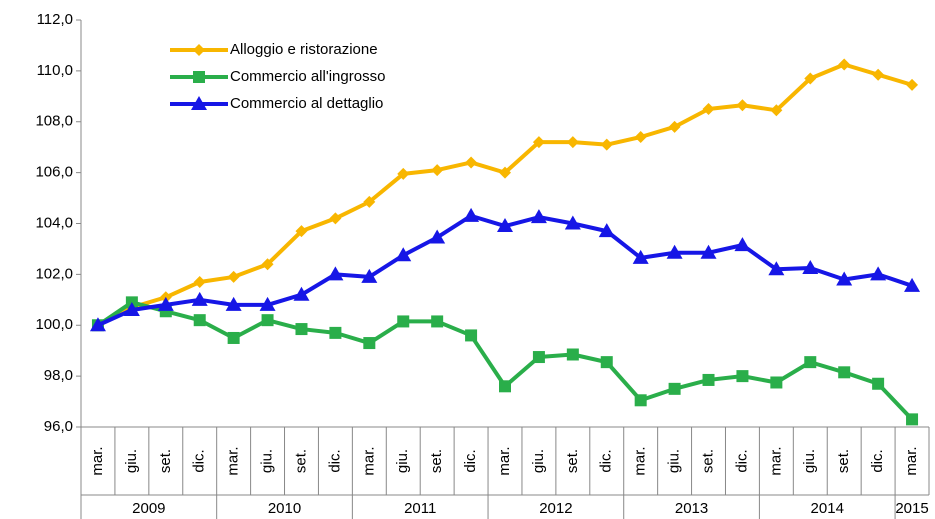 This screenshot has width=935, height=519. Describe the element at coordinates (307, 76) in the screenshot. I see `legend-label: Commercio all'ingrosso` at that location.